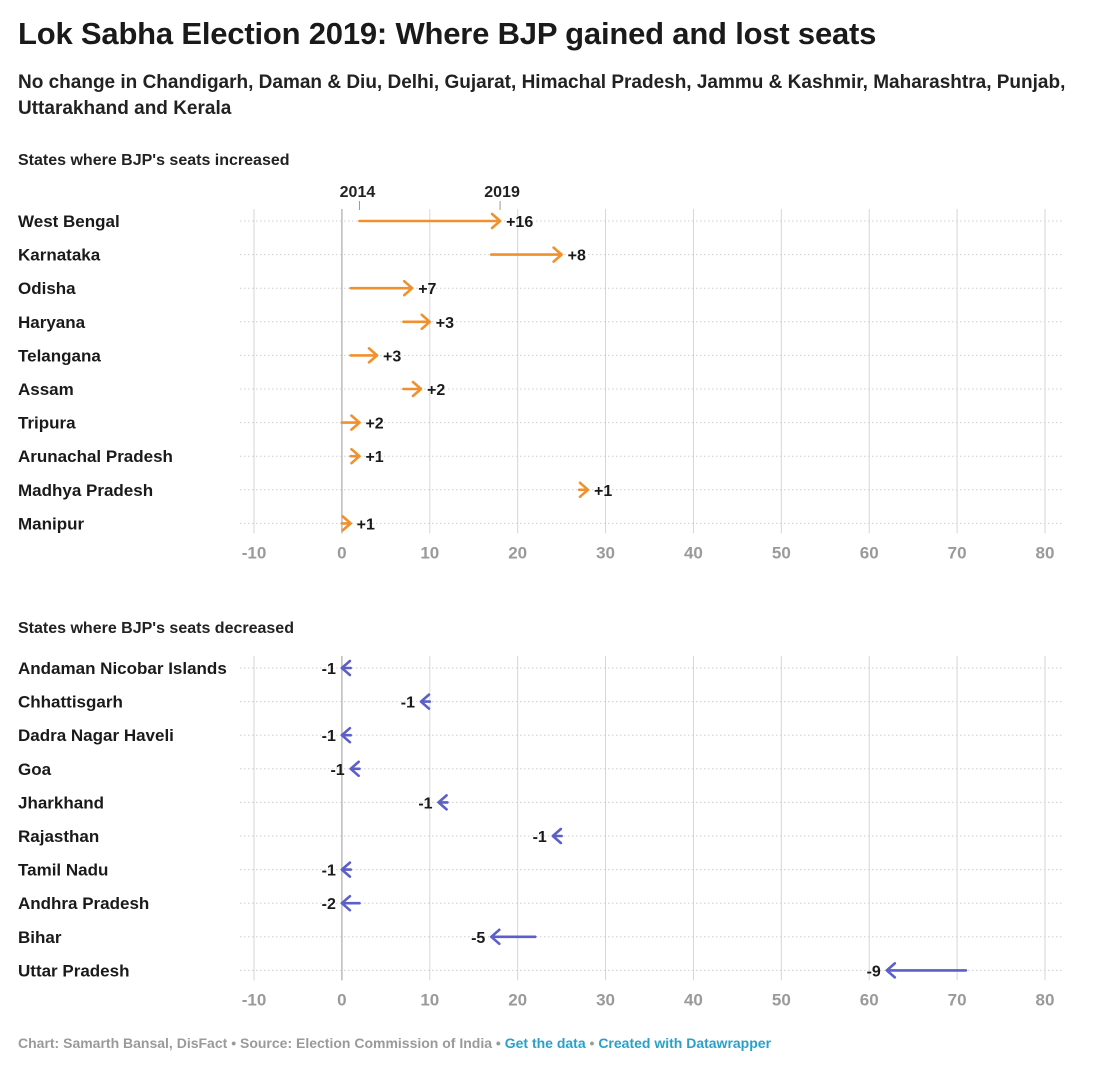 The image size is (1100, 1073). Describe the element at coordinates (47, 423) in the screenshot. I see `state-label: Tripura` at that location.